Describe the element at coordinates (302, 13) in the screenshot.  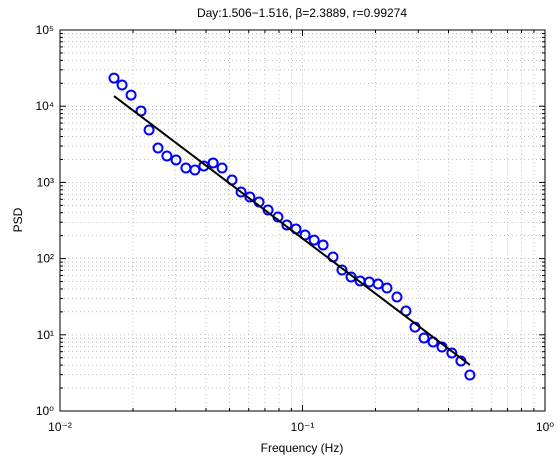
I see `chart-title: Day:1.506−1.516, β=2.3889, r=0.99274` at that location.